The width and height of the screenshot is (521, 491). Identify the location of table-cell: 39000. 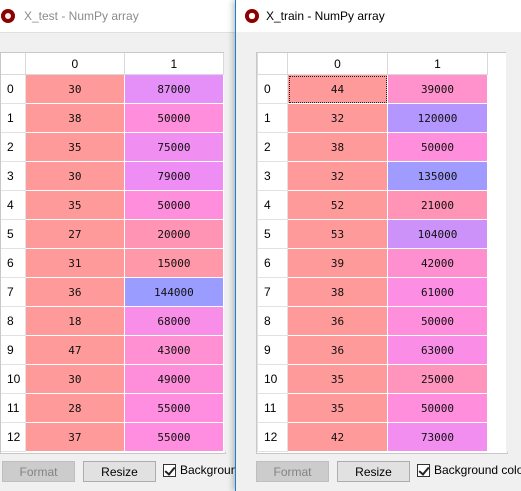
(437, 89).